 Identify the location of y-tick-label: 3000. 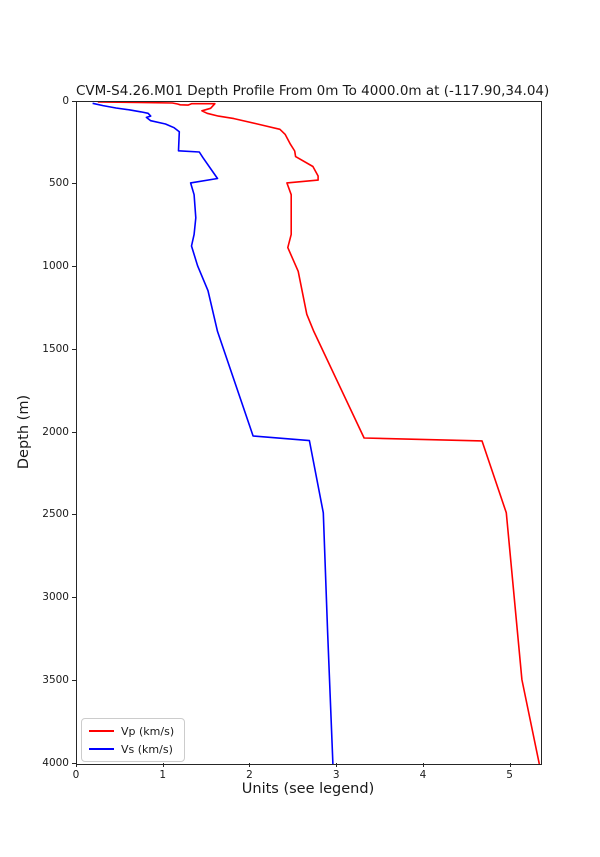
(55, 597).